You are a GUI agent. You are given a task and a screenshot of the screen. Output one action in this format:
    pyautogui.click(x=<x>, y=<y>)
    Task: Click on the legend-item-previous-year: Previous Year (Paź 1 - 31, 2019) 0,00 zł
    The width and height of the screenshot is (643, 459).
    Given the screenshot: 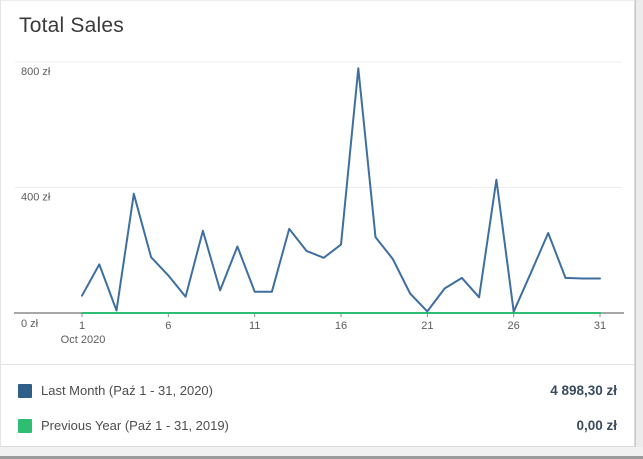 What is the action you would take?
    pyautogui.click(x=317, y=425)
    